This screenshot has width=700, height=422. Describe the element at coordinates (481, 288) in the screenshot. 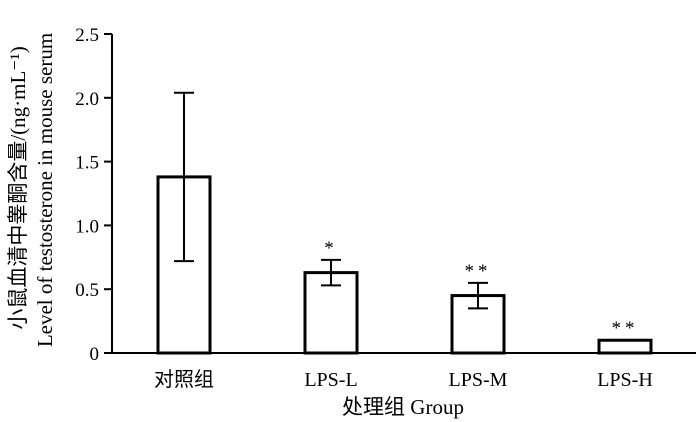

I see `significance-markers: *****` at that location.